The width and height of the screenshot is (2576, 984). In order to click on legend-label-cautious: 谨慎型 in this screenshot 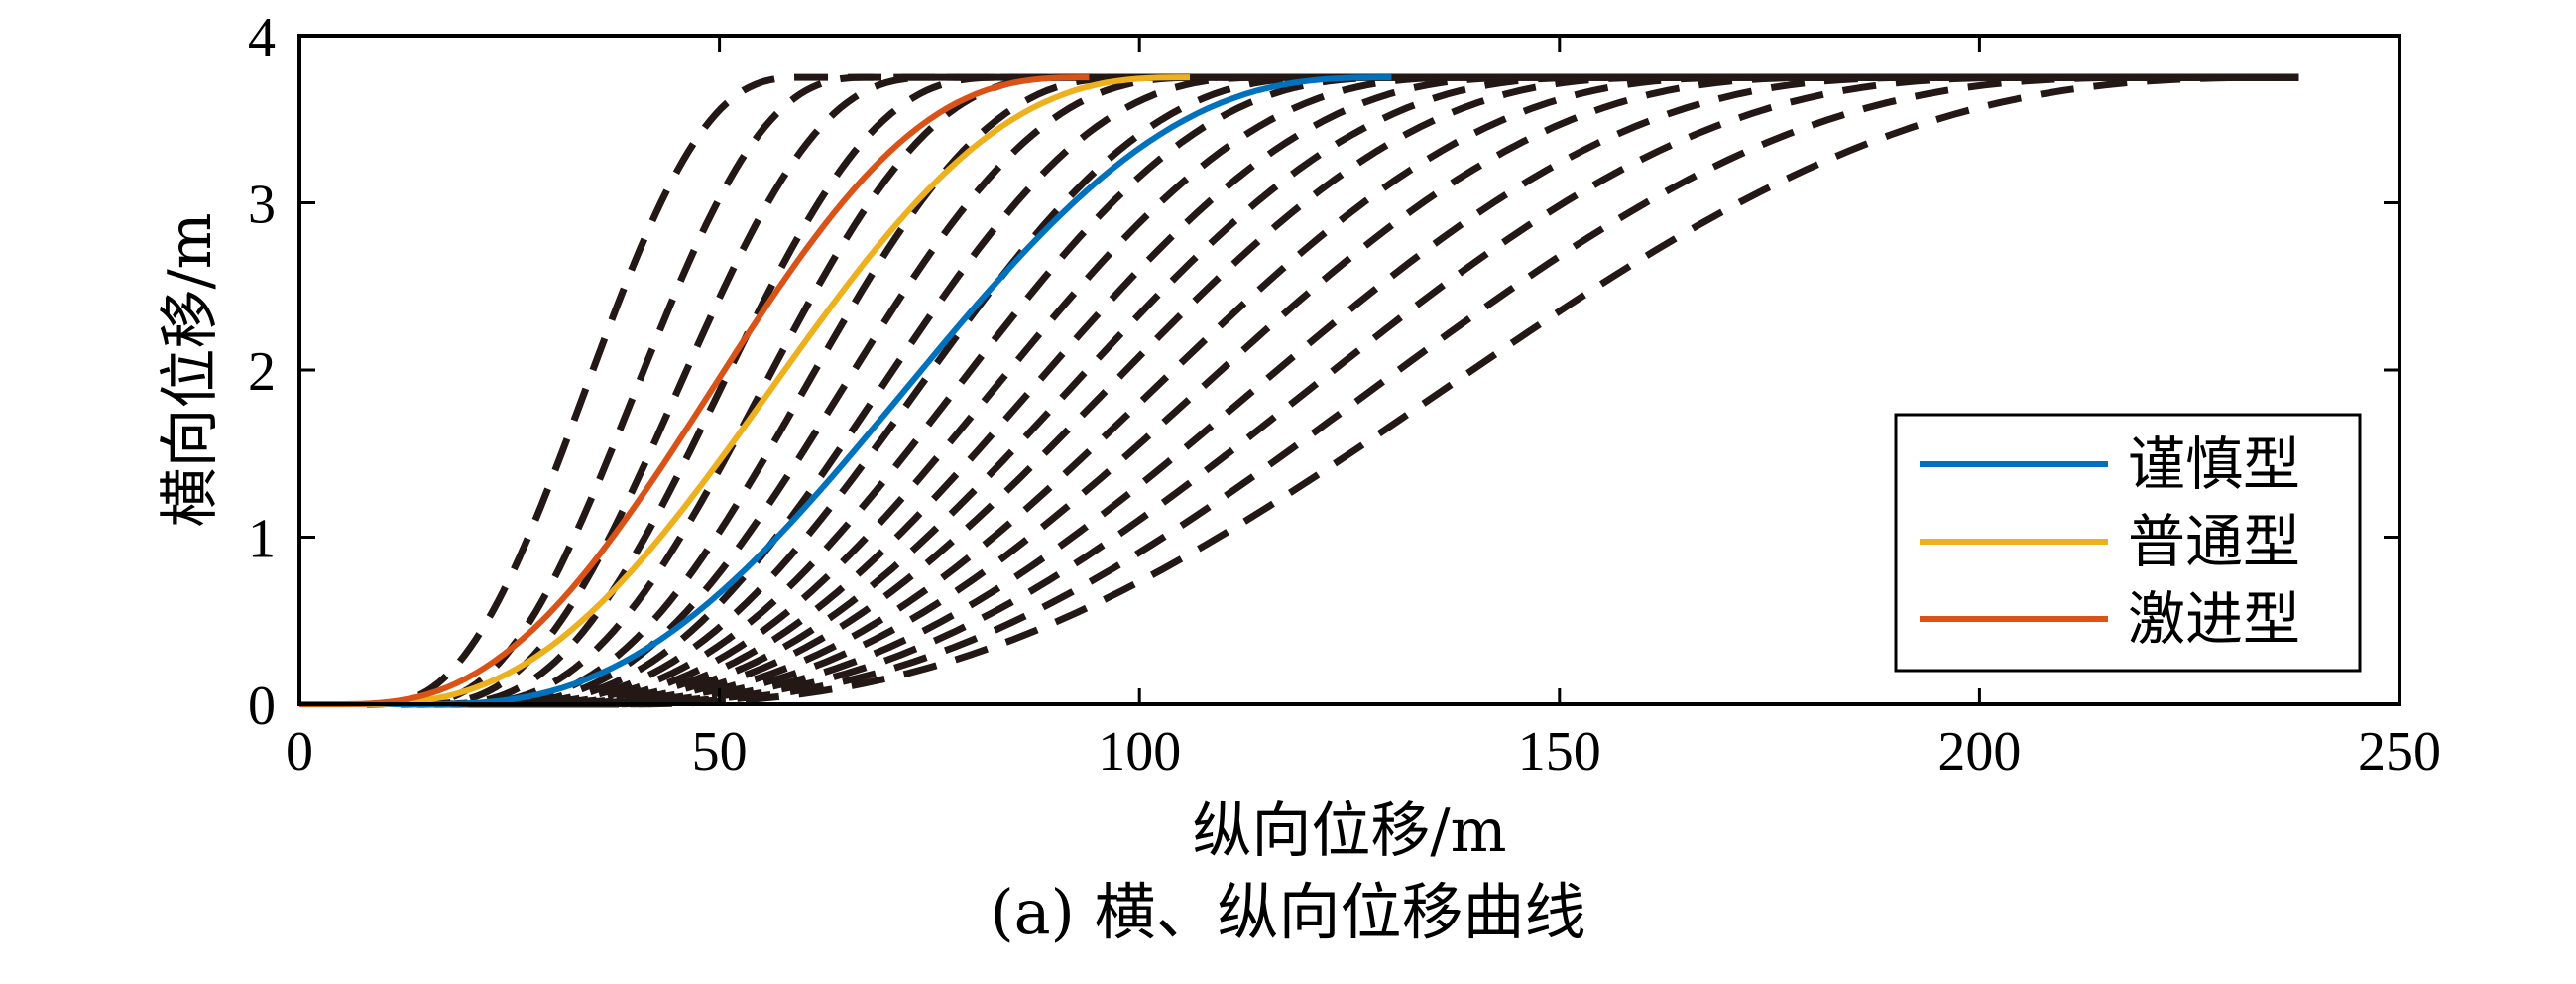, I will do `click(2214, 464)`.